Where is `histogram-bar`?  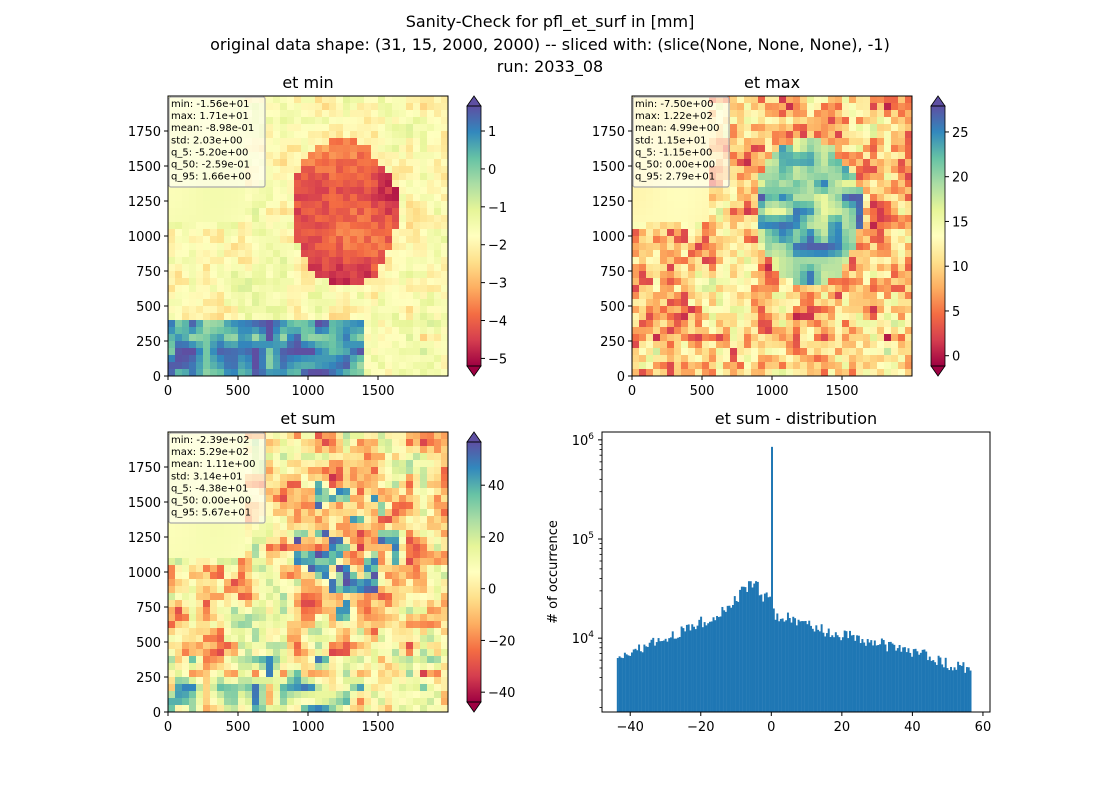 histogram-bar is located at coordinates (683, 670).